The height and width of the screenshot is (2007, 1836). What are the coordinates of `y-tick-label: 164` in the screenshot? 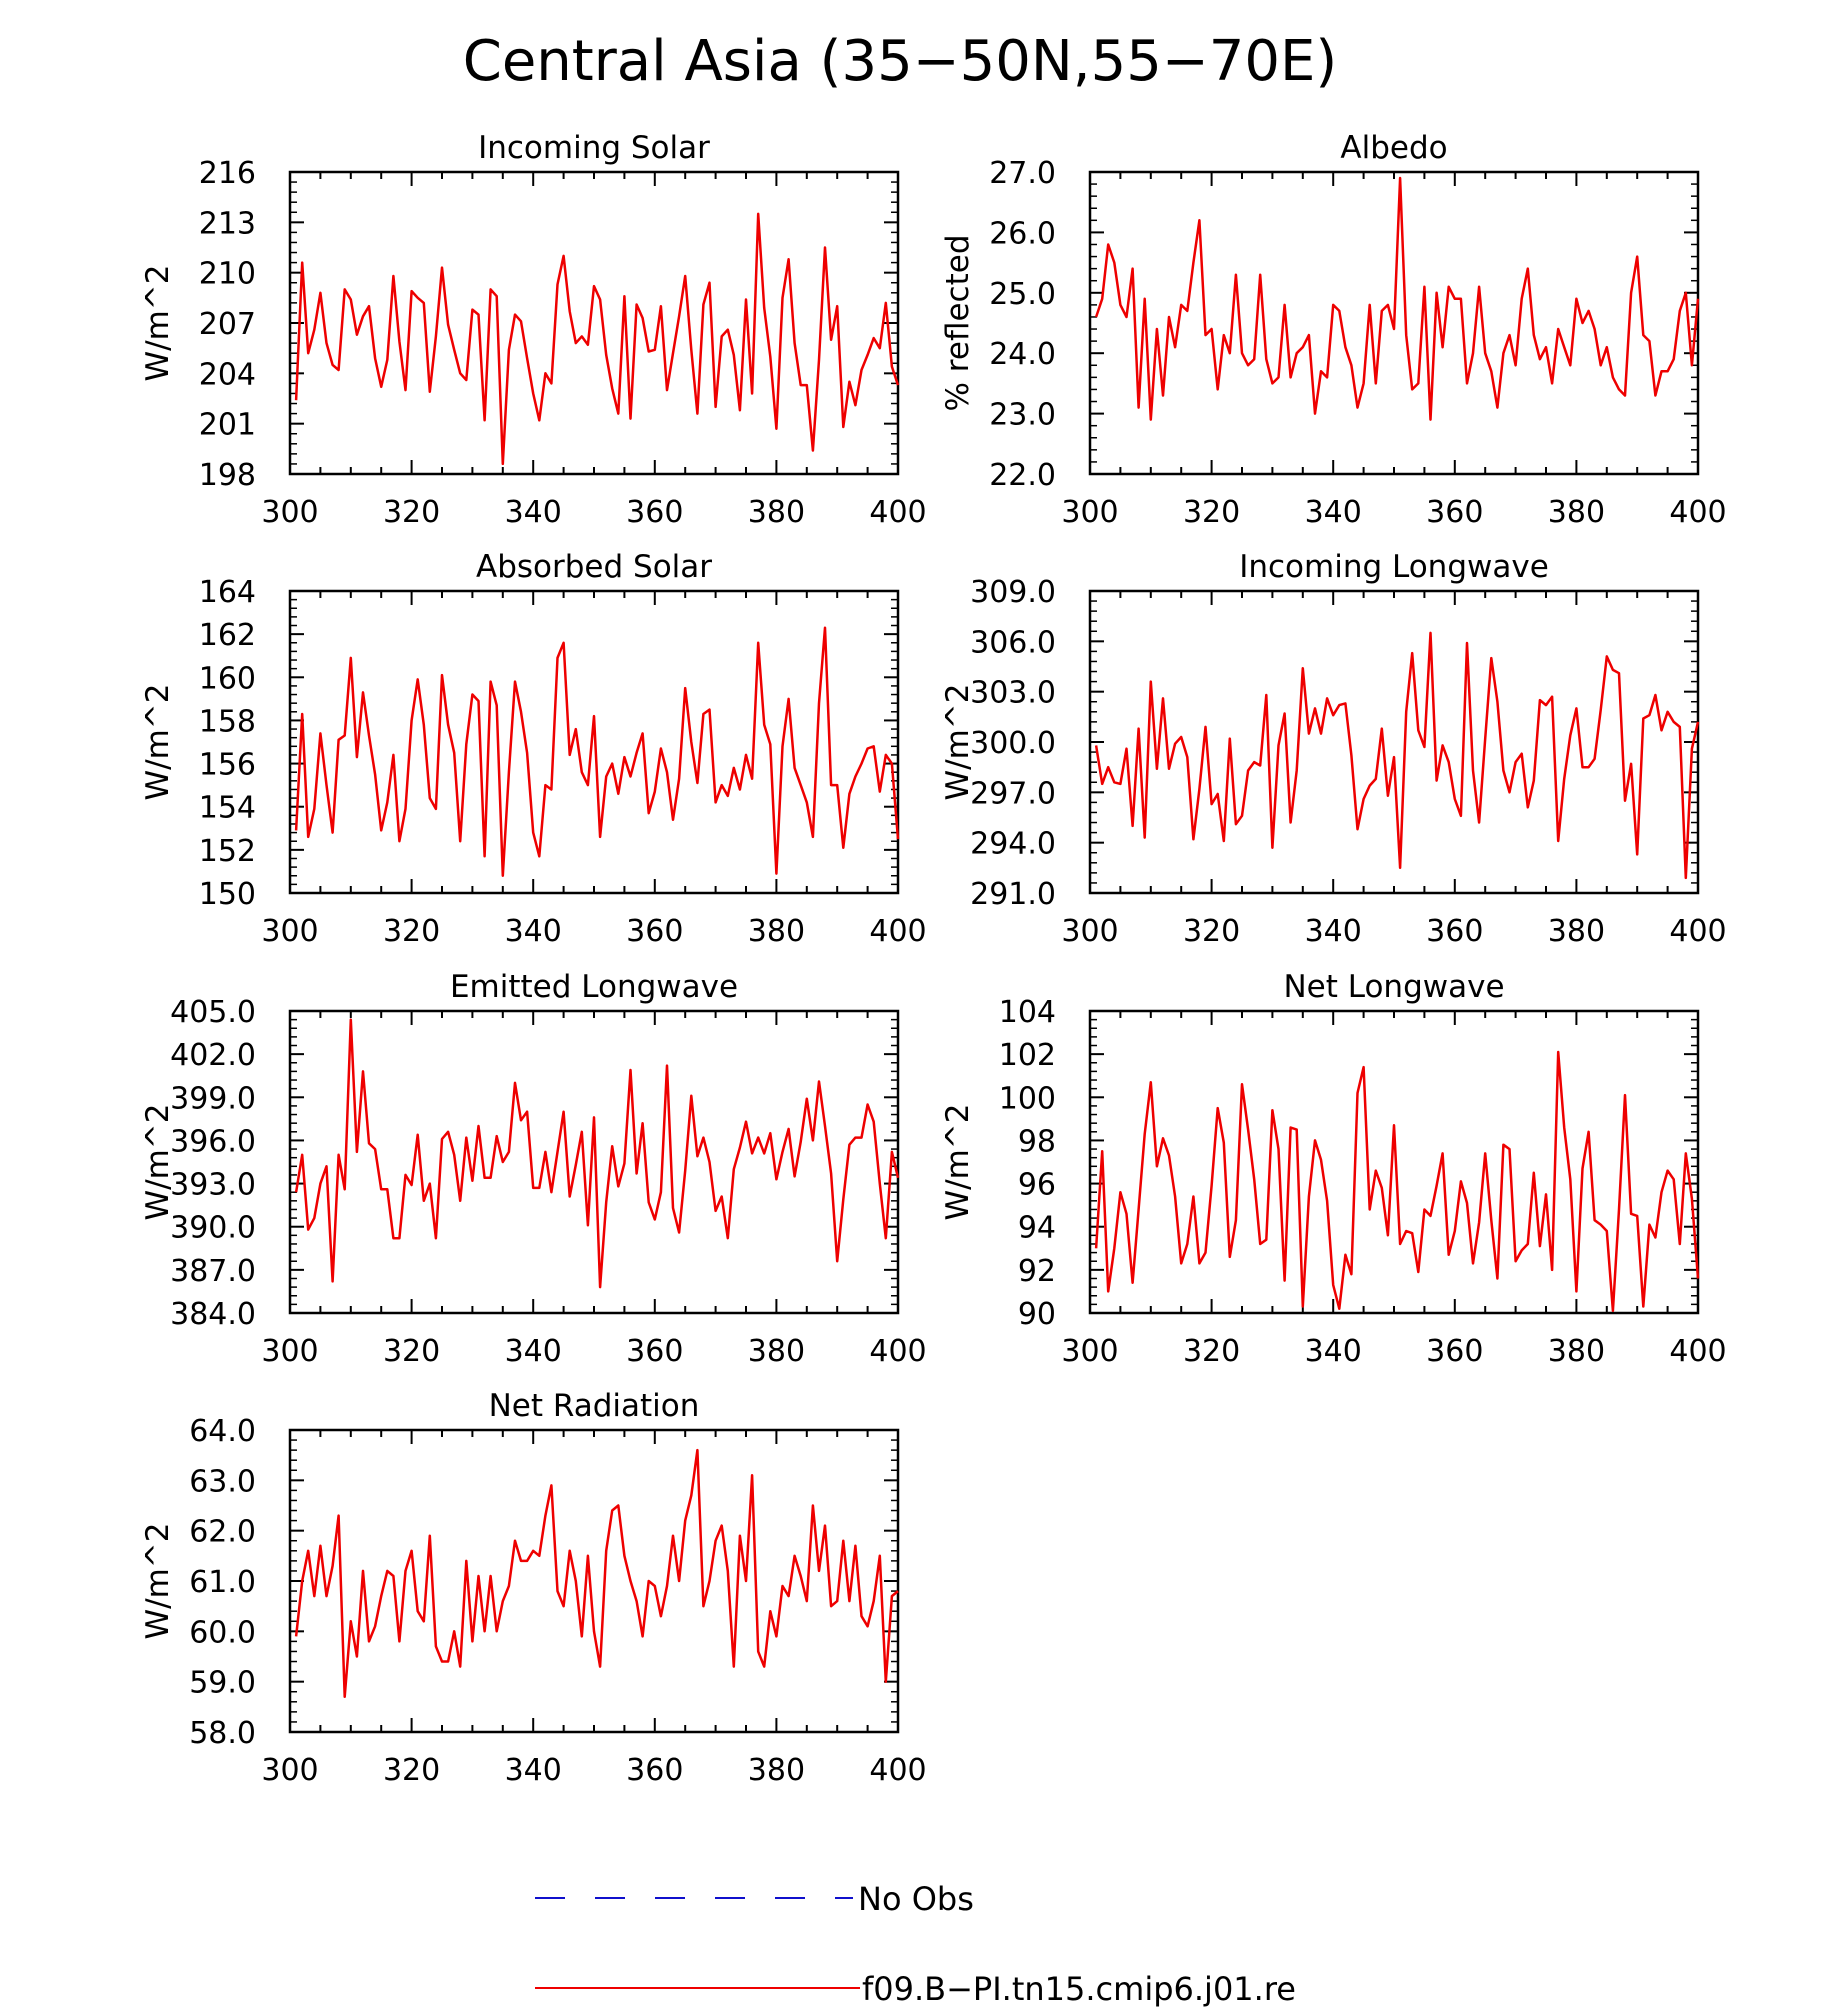 It's located at (227, 592).